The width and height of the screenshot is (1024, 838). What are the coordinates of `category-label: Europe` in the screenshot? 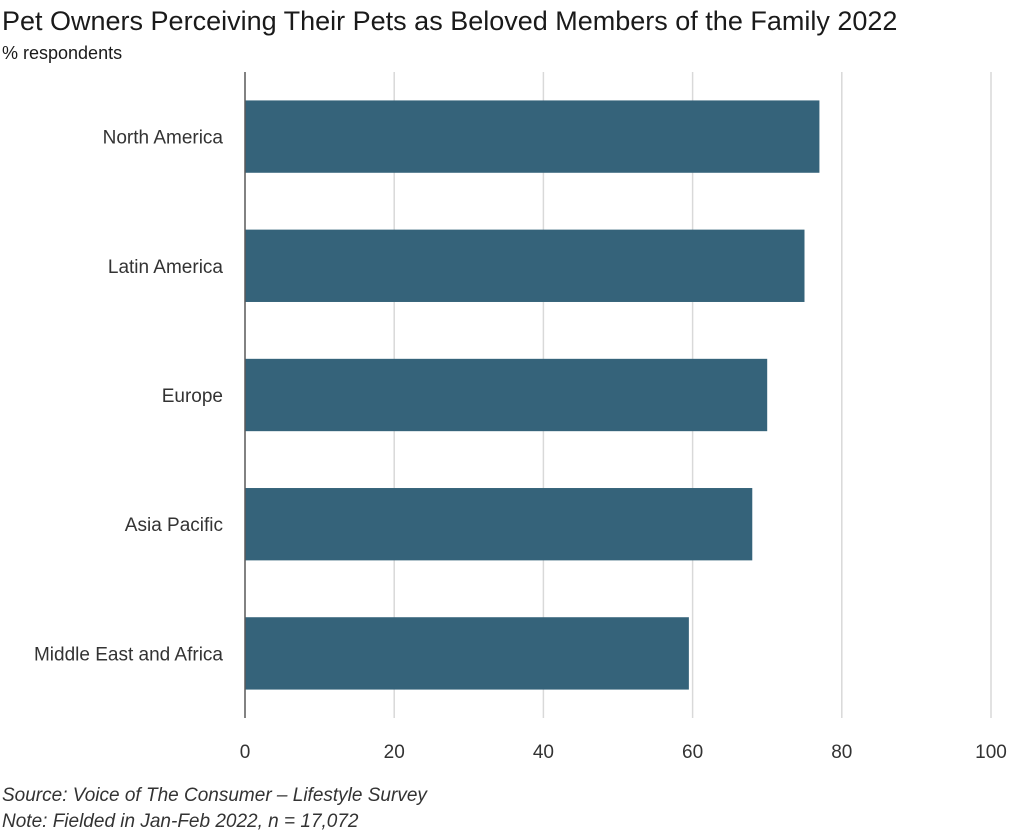 It's located at (192, 396).